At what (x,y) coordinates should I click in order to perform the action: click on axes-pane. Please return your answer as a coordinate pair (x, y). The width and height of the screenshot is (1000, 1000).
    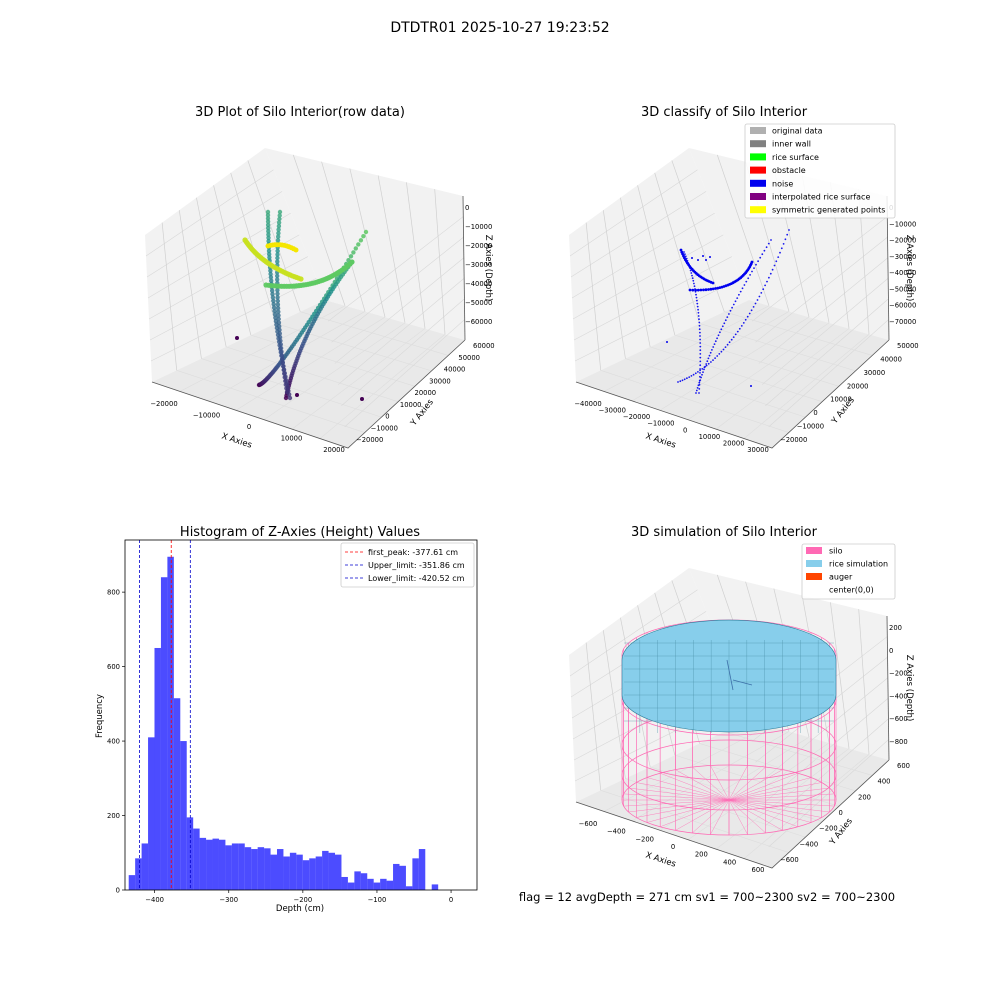
    Looking at the image, I should click on (235, 265).